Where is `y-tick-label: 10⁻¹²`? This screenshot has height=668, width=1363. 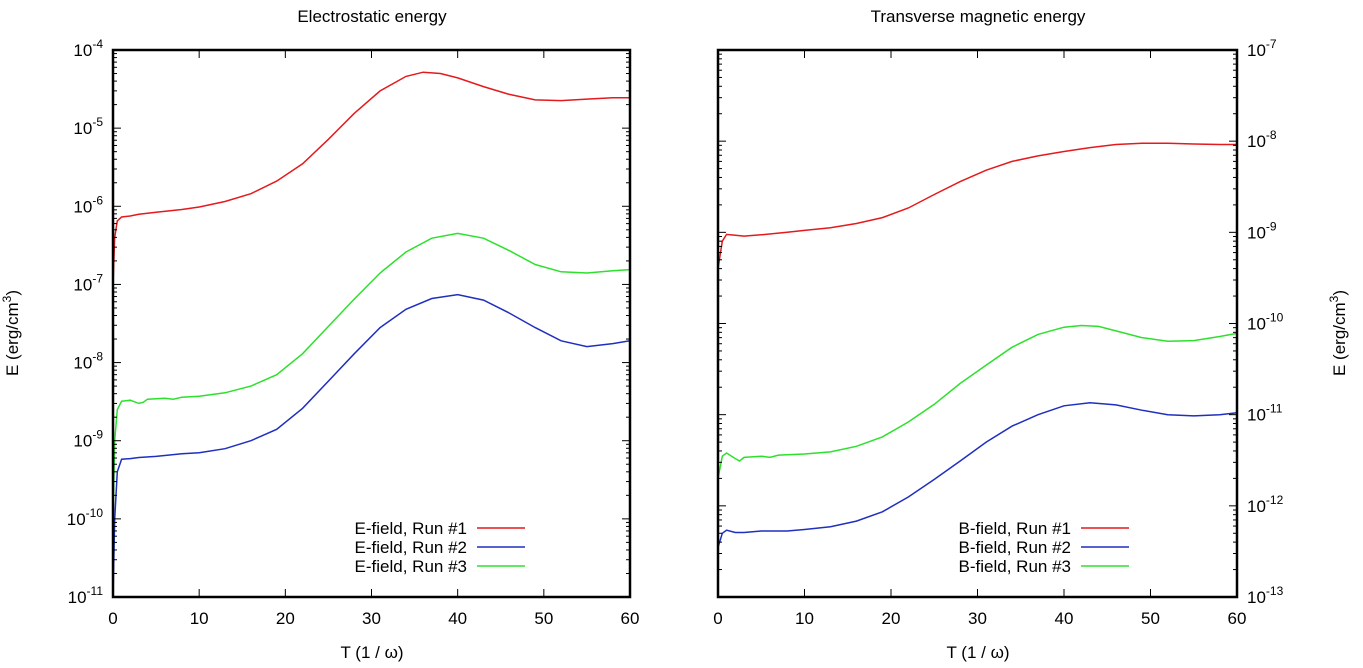
y-tick-label: 10⁻¹² is located at coordinates (1265, 504).